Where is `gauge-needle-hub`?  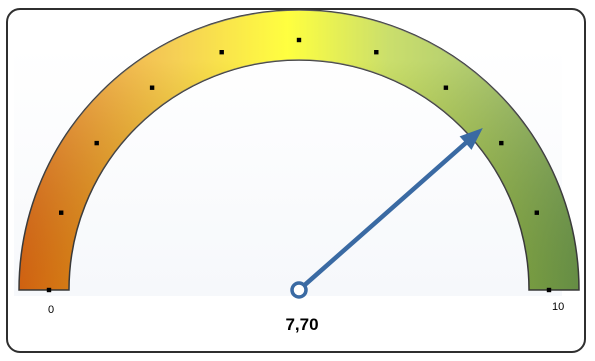
gauge-needle-hub is located at coordinates (299, 290).